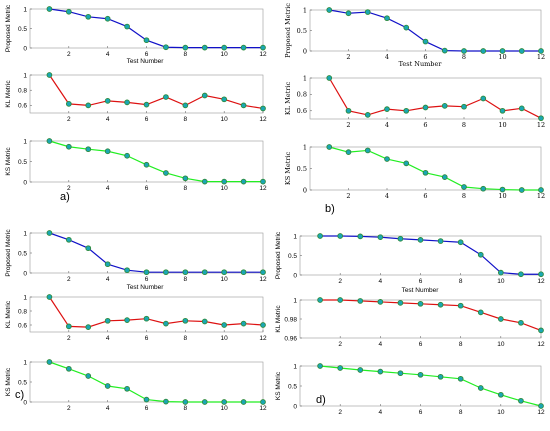 Image resolution: width=550 pixels, height=431 pixels. What do you see at coordinates (156, 28) in the screenshot?
I see `series-line-proposed` at bounding box center [156, 28].